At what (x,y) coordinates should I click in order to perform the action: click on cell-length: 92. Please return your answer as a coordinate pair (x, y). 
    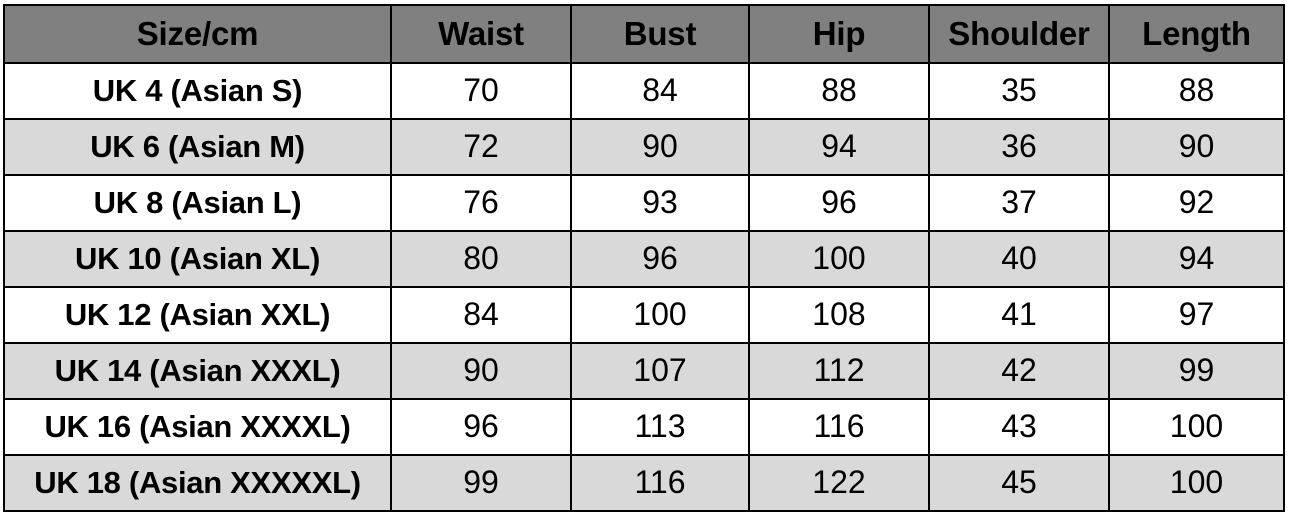
    Looking at the image, I should click on (1196, 203).